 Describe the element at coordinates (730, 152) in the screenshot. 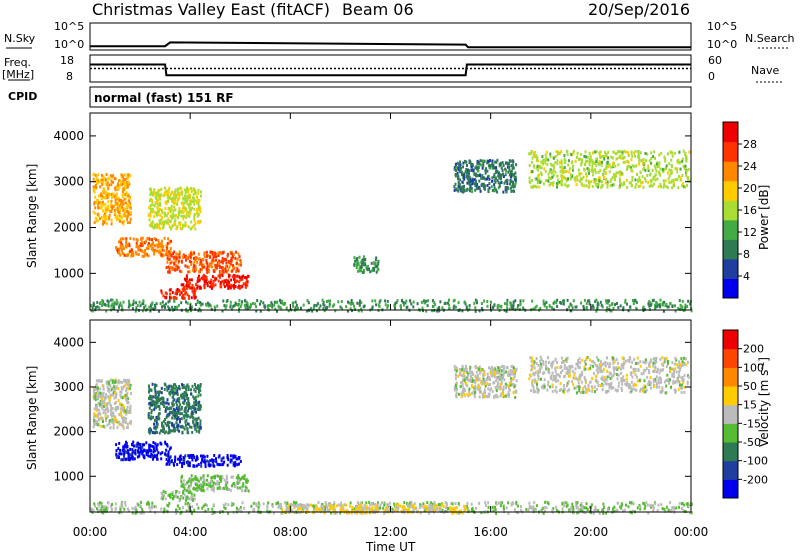

I see `colorbar-swatch` at that location.